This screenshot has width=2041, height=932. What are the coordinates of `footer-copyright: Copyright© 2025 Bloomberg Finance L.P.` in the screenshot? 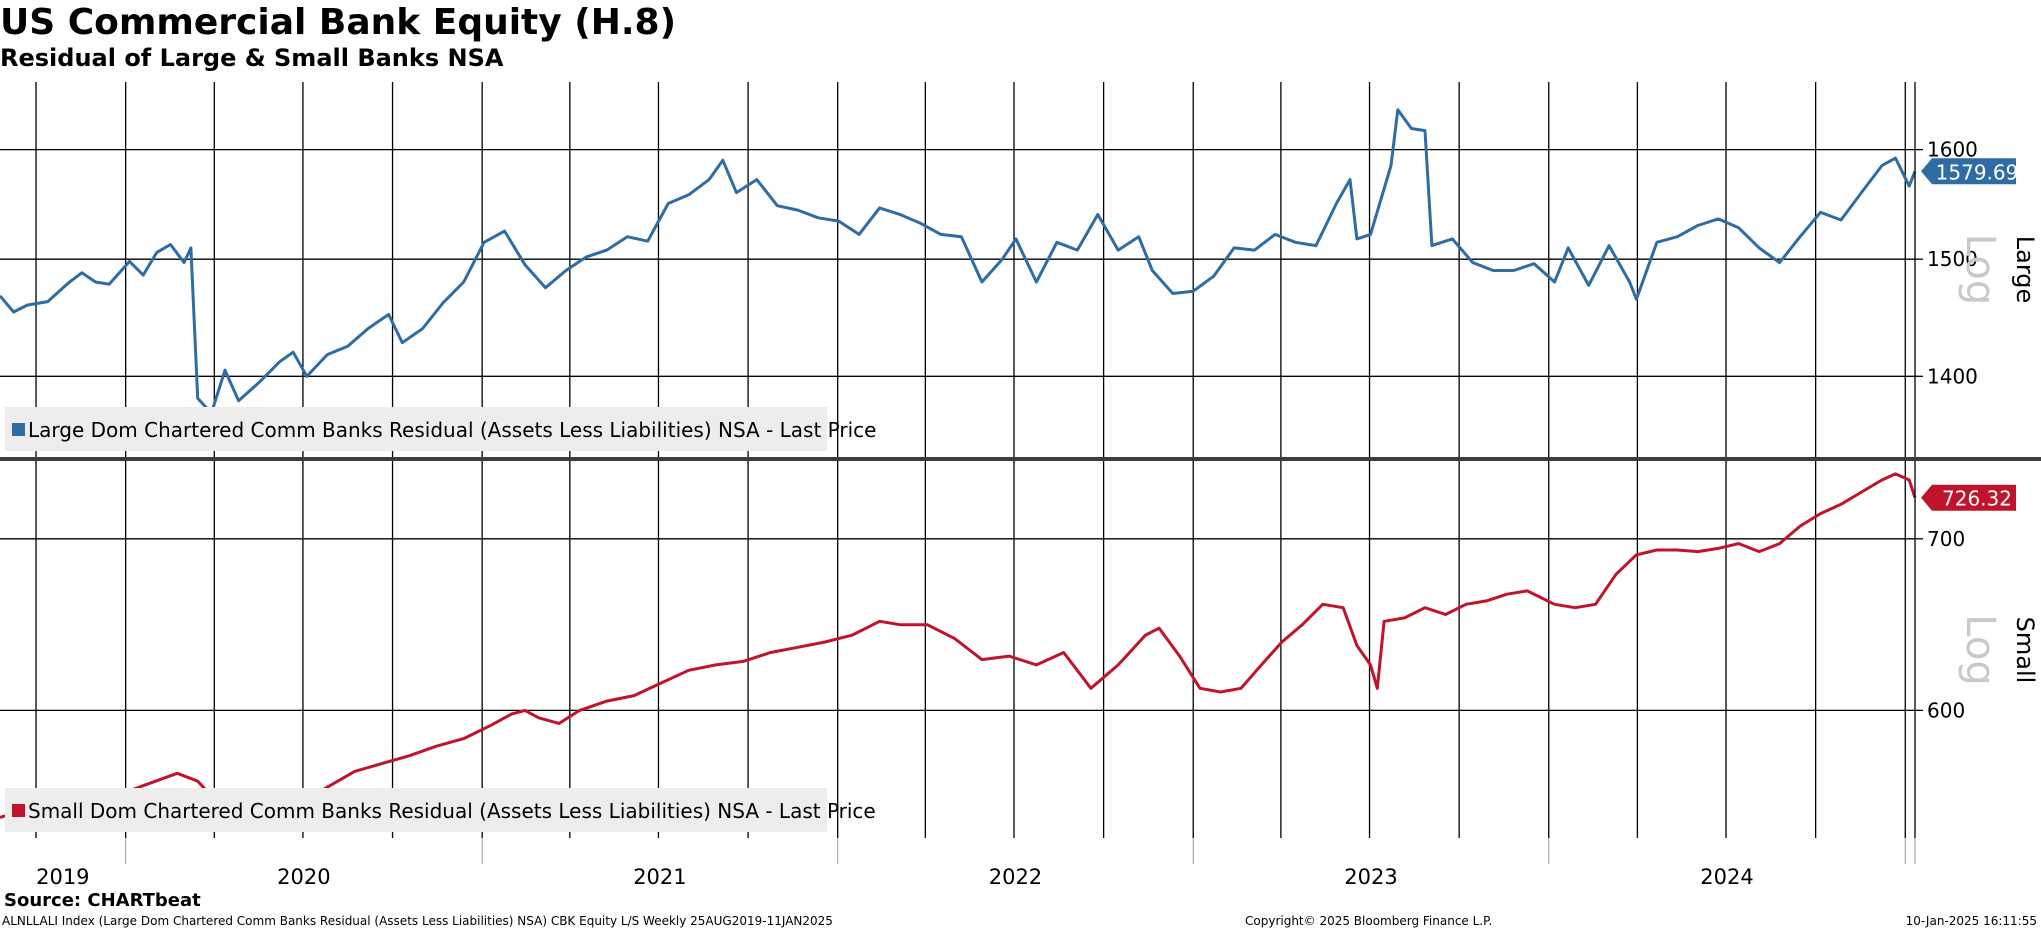 It's located at (1369, 921).